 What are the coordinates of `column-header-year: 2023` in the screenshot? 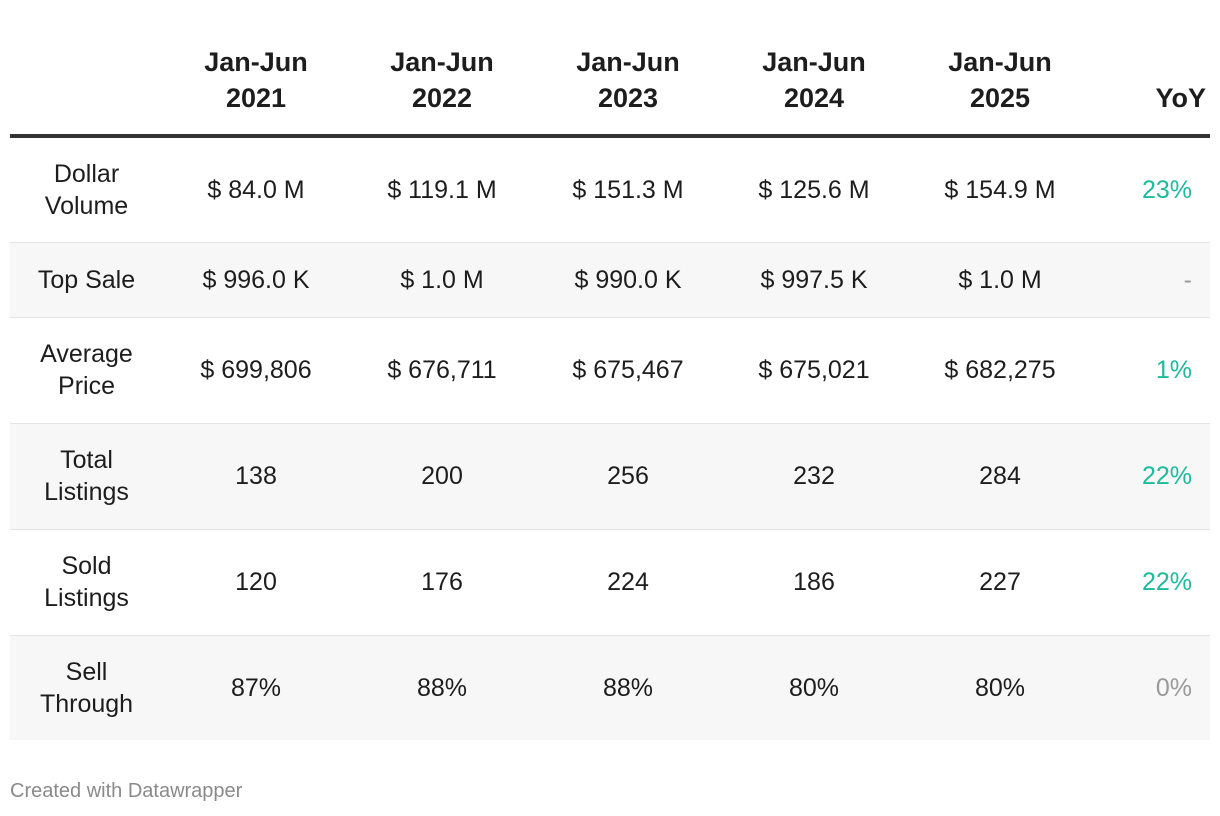 It's located at (628, 98).